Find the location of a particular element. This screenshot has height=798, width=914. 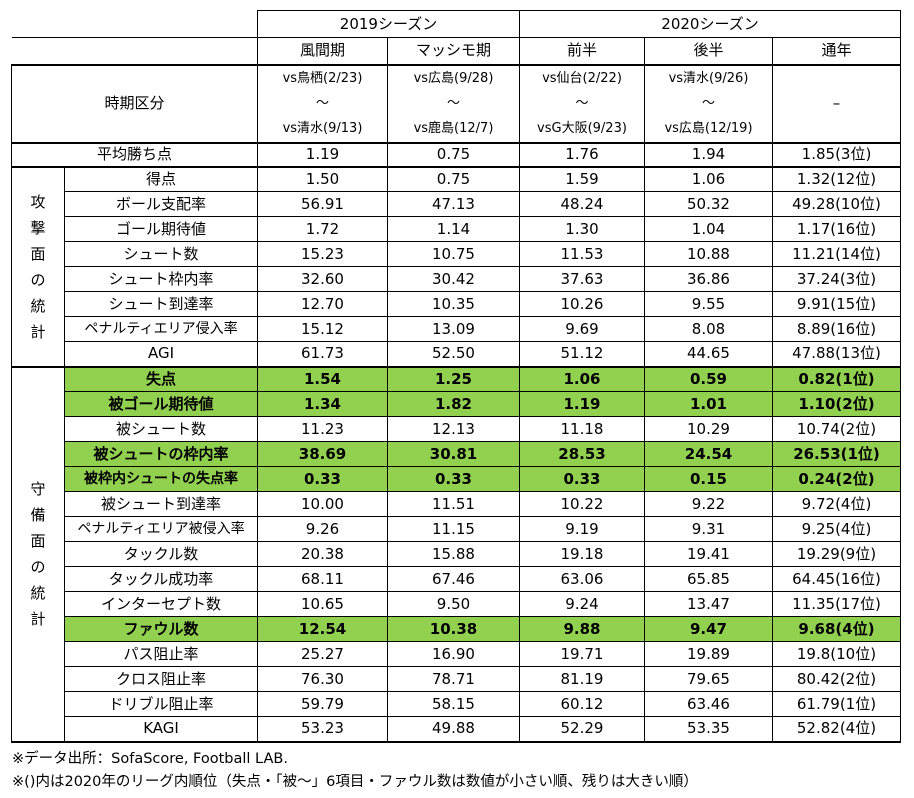

metric-value: 49.88 is located at coordinates (453, 729).